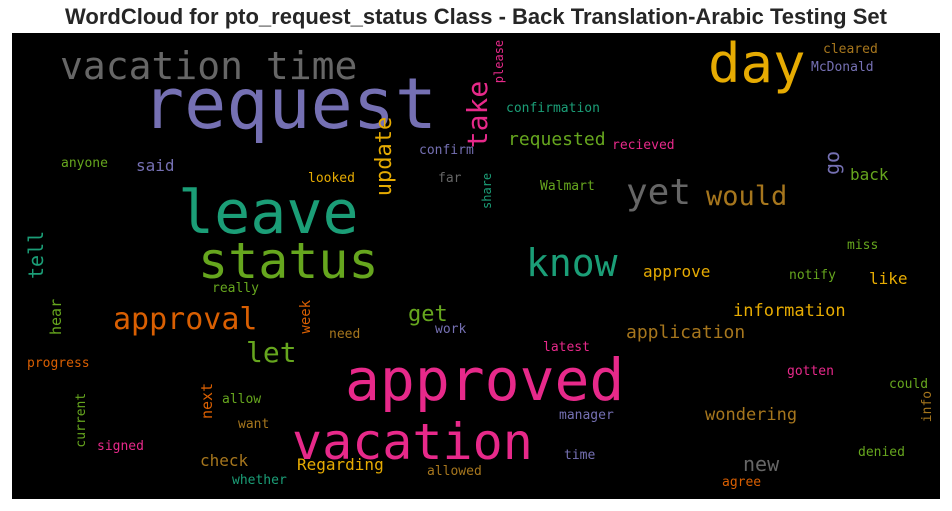 The width and height of the screenshot is (952, 511). What do you see at coordinates (881, 452) in the screenshot?
I see `word-denied: denied` at bounding box center [881, 452].